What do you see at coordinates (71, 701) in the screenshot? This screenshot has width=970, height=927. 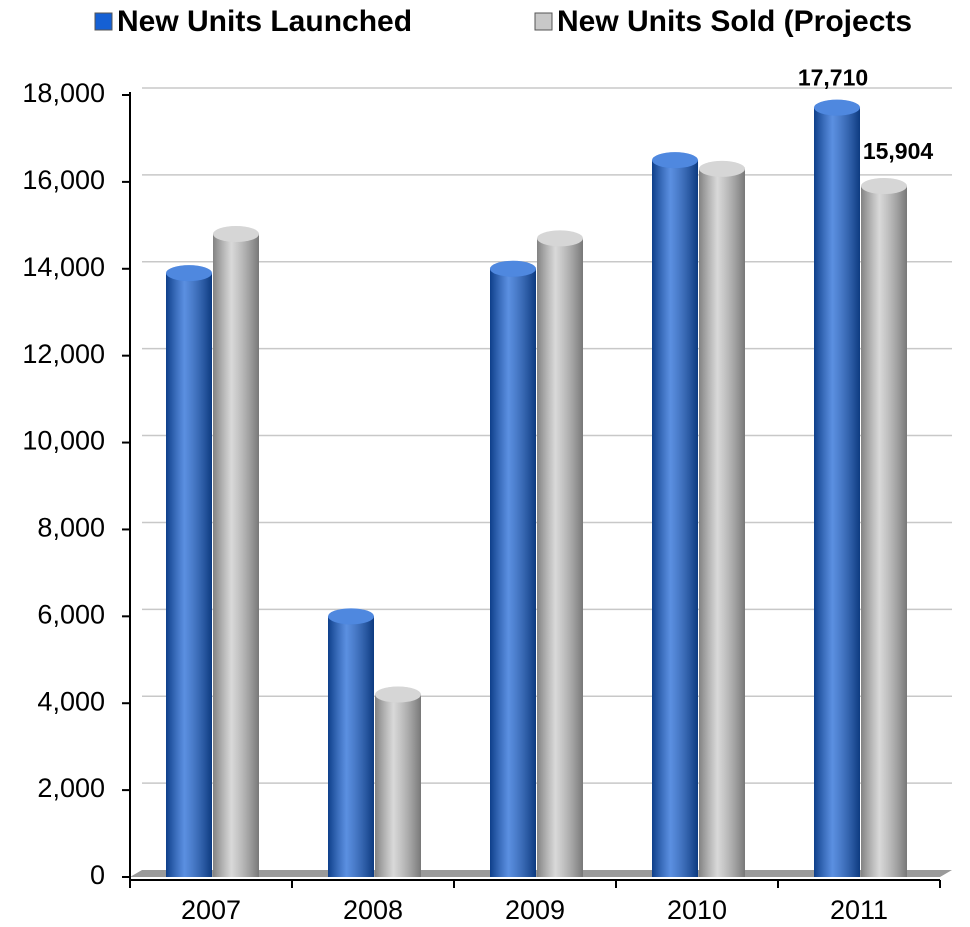 I see `y-tick-label: 4,000` at bounding box center [71, 701].